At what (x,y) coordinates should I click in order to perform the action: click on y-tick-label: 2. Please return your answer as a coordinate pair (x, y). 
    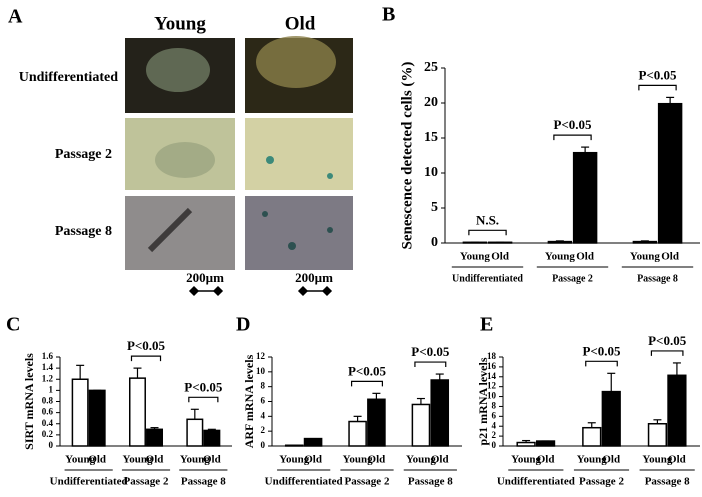
    Looking at the image, I should click on (494, 435).